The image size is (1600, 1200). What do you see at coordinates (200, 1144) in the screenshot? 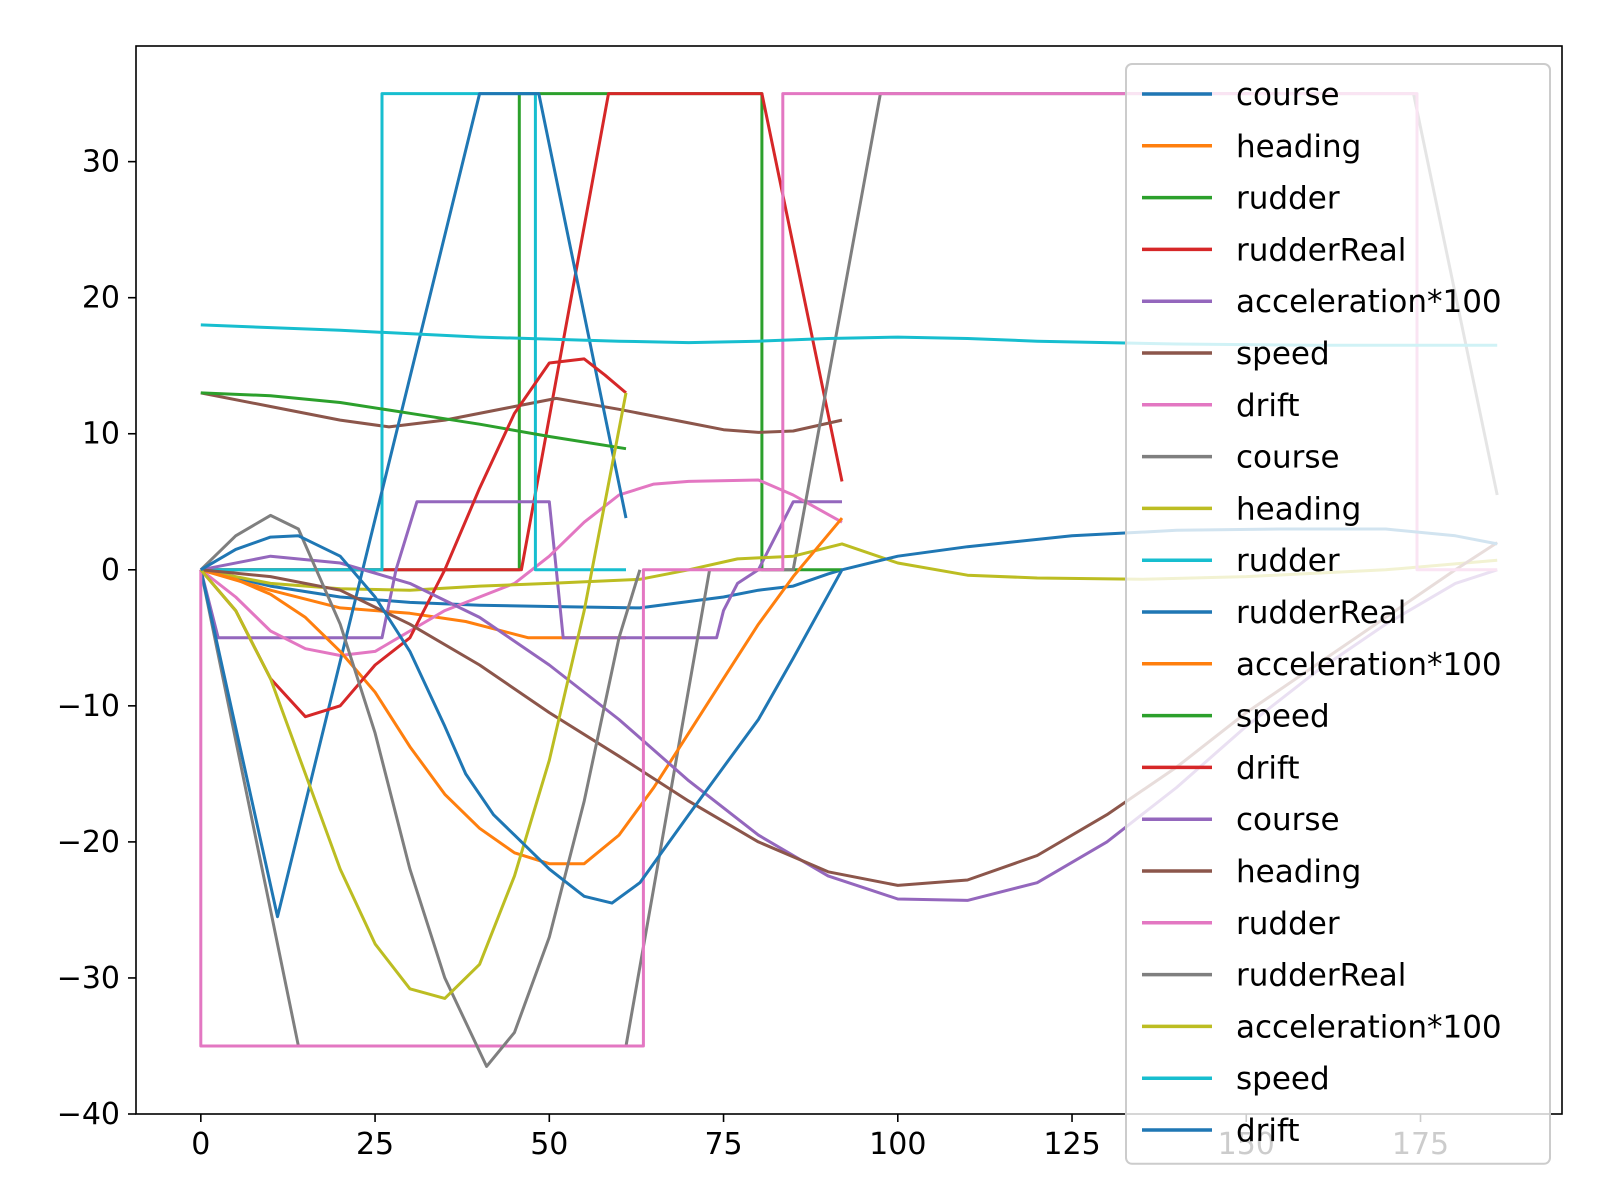
I see `x-tick-label: 0` at bounding box center [200, 1144].